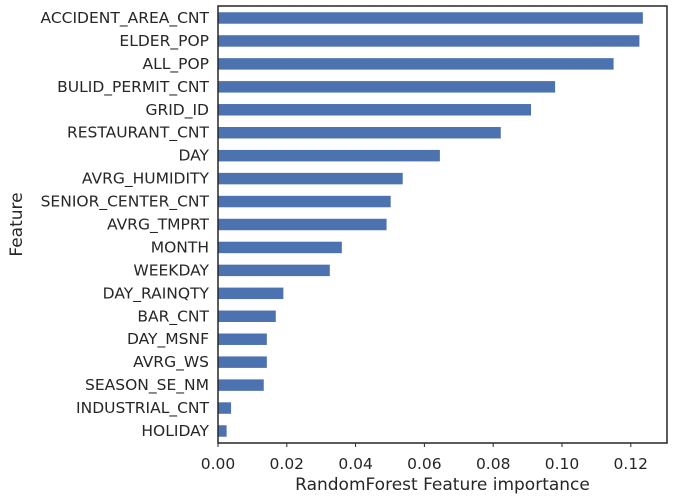 Image resolution: width=674 pixels, height=501 pixels. Describe the element at coordinates (430, 18) in the screenshot. I see `bar-accident-area-cnt` at that location.